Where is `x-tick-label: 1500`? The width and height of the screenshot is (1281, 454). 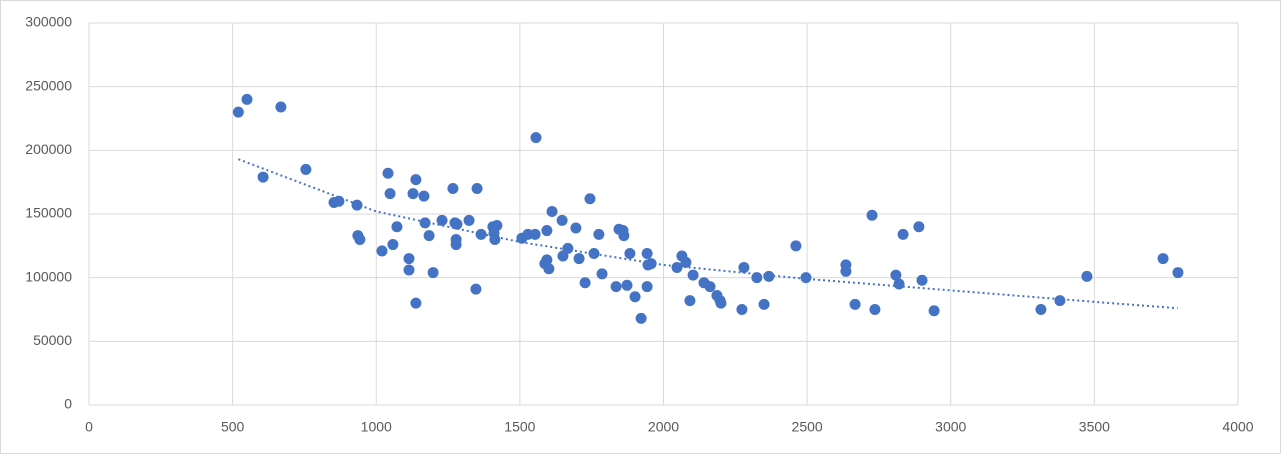
x-tick-label: 1500 is located at coordinates (519, 427).